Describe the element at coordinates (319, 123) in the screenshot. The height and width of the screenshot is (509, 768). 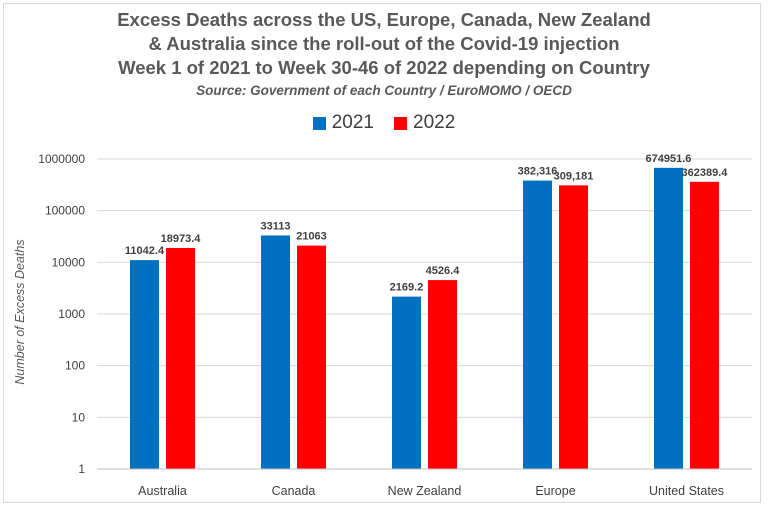
I see `legend-swatch-2021` at that location.